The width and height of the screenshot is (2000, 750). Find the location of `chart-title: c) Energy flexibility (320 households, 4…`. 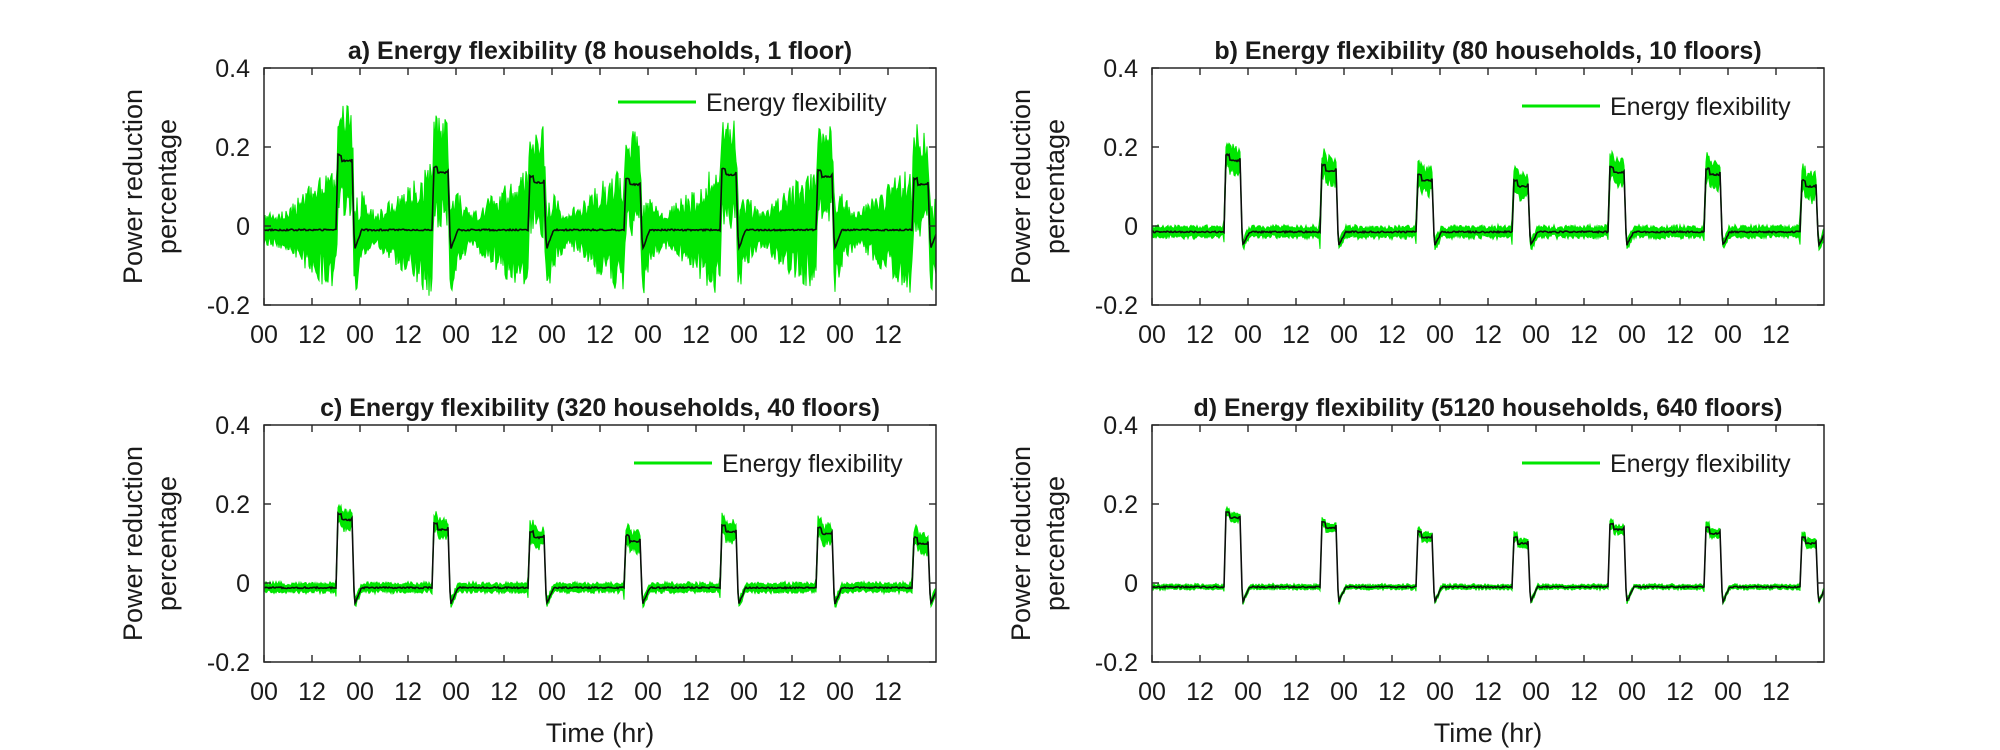

chart-title: c) Energy flexibility (320 households, 4… is located at coordinates (600, 408).